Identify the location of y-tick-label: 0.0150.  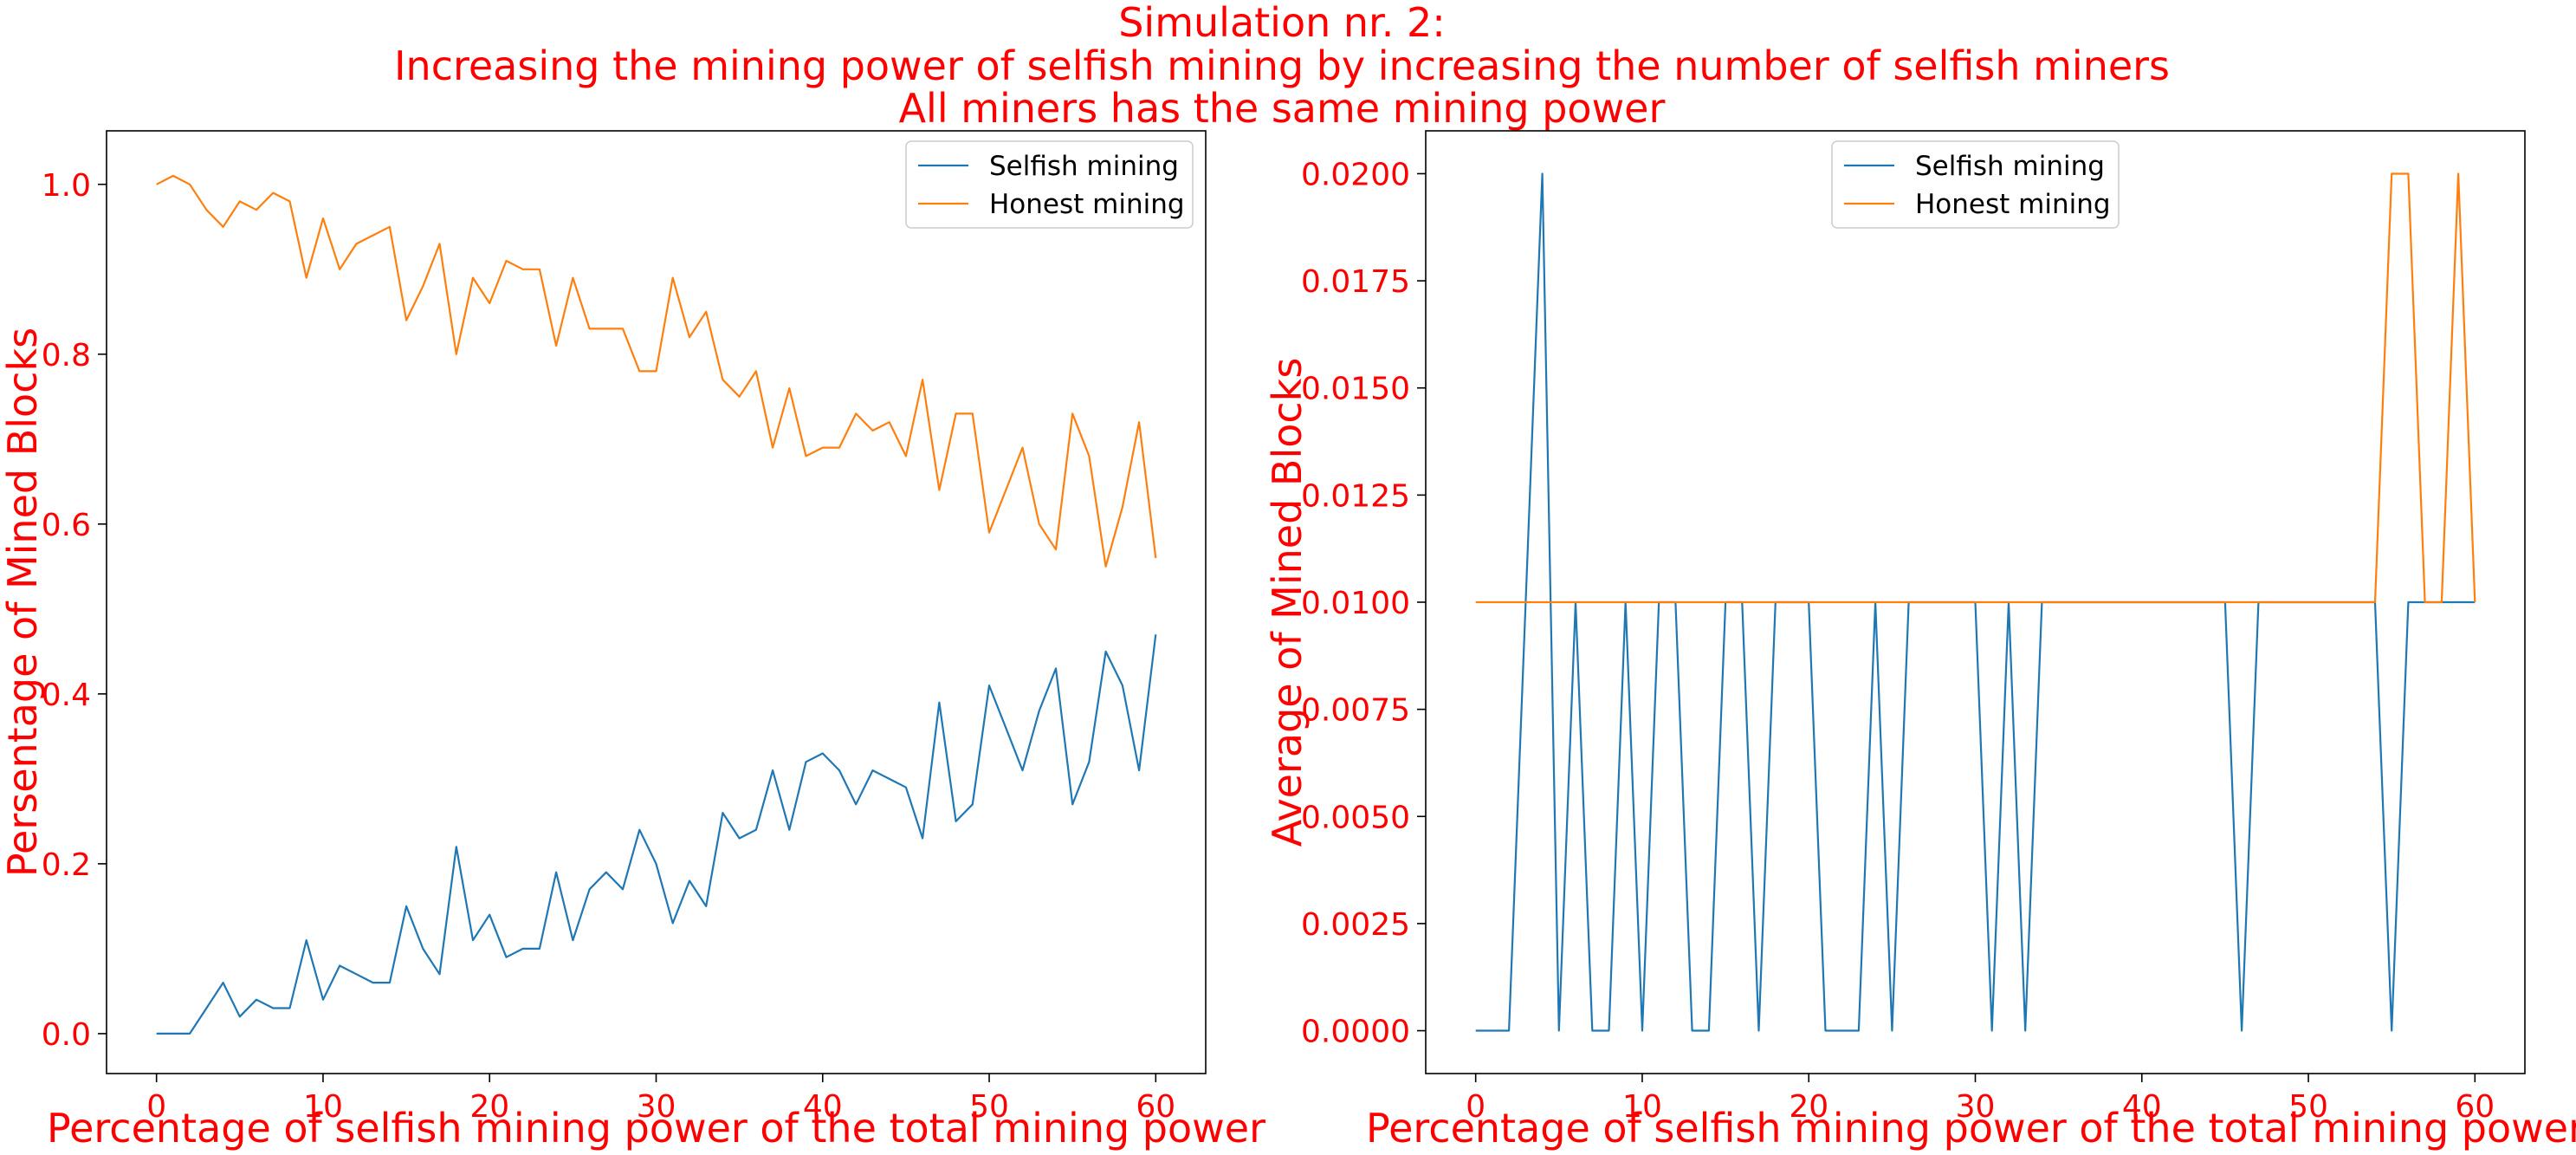
(1355, 389).